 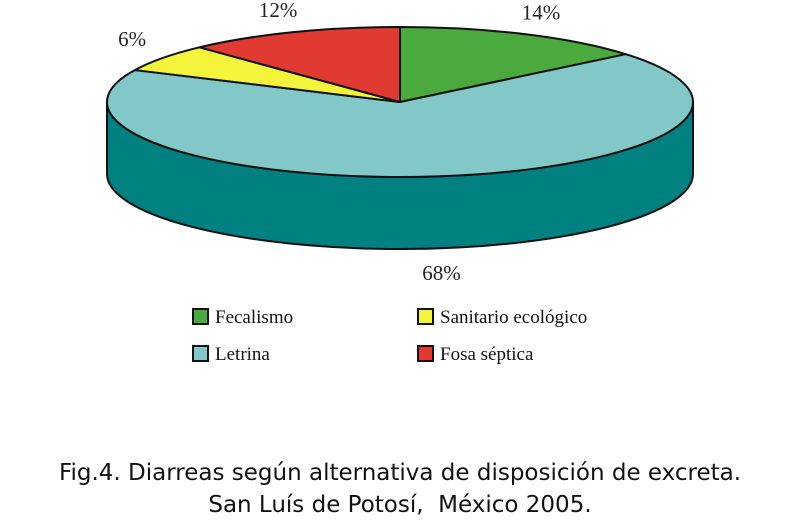 I want to click on legend-swatch-letrina, so click(x=200, y=353).